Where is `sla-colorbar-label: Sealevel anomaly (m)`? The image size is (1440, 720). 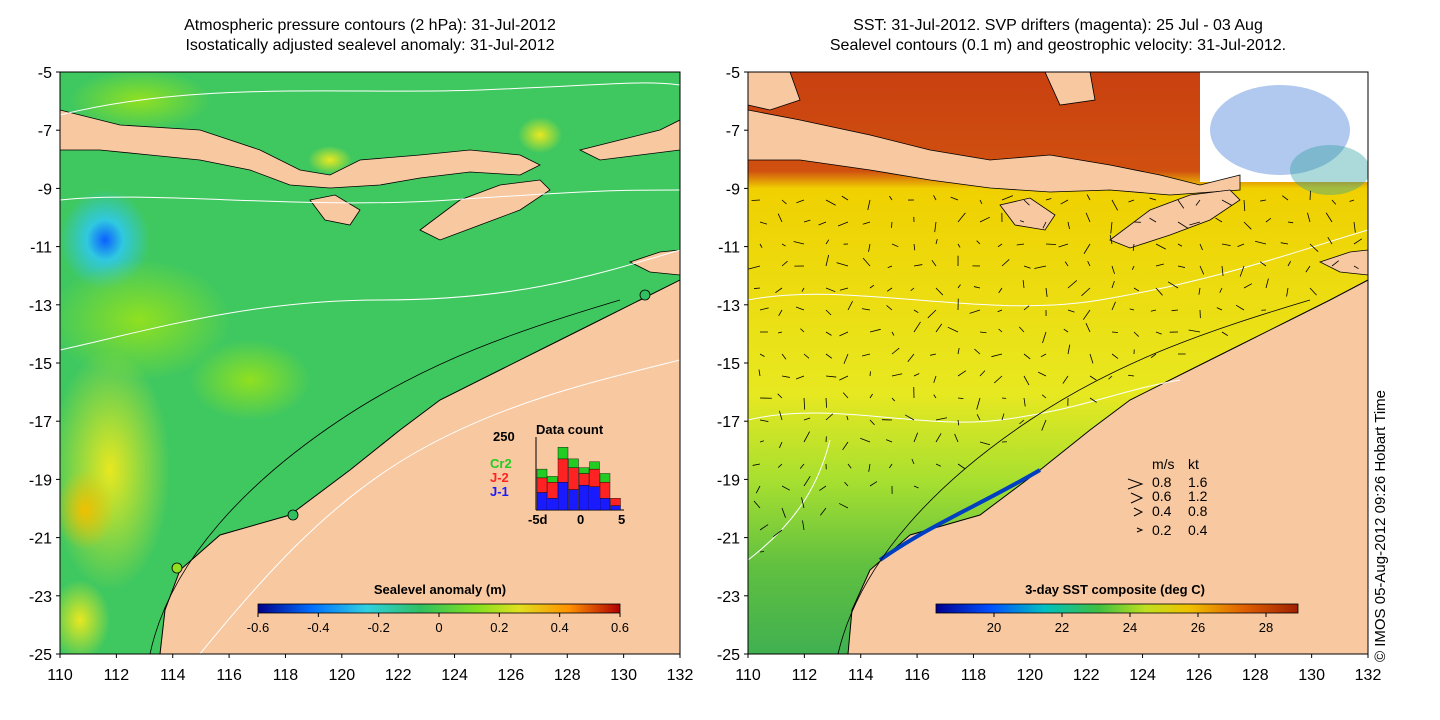
sla-colorbar-label: Sealevel anomaly (m) is located at coordinates (440, 589).